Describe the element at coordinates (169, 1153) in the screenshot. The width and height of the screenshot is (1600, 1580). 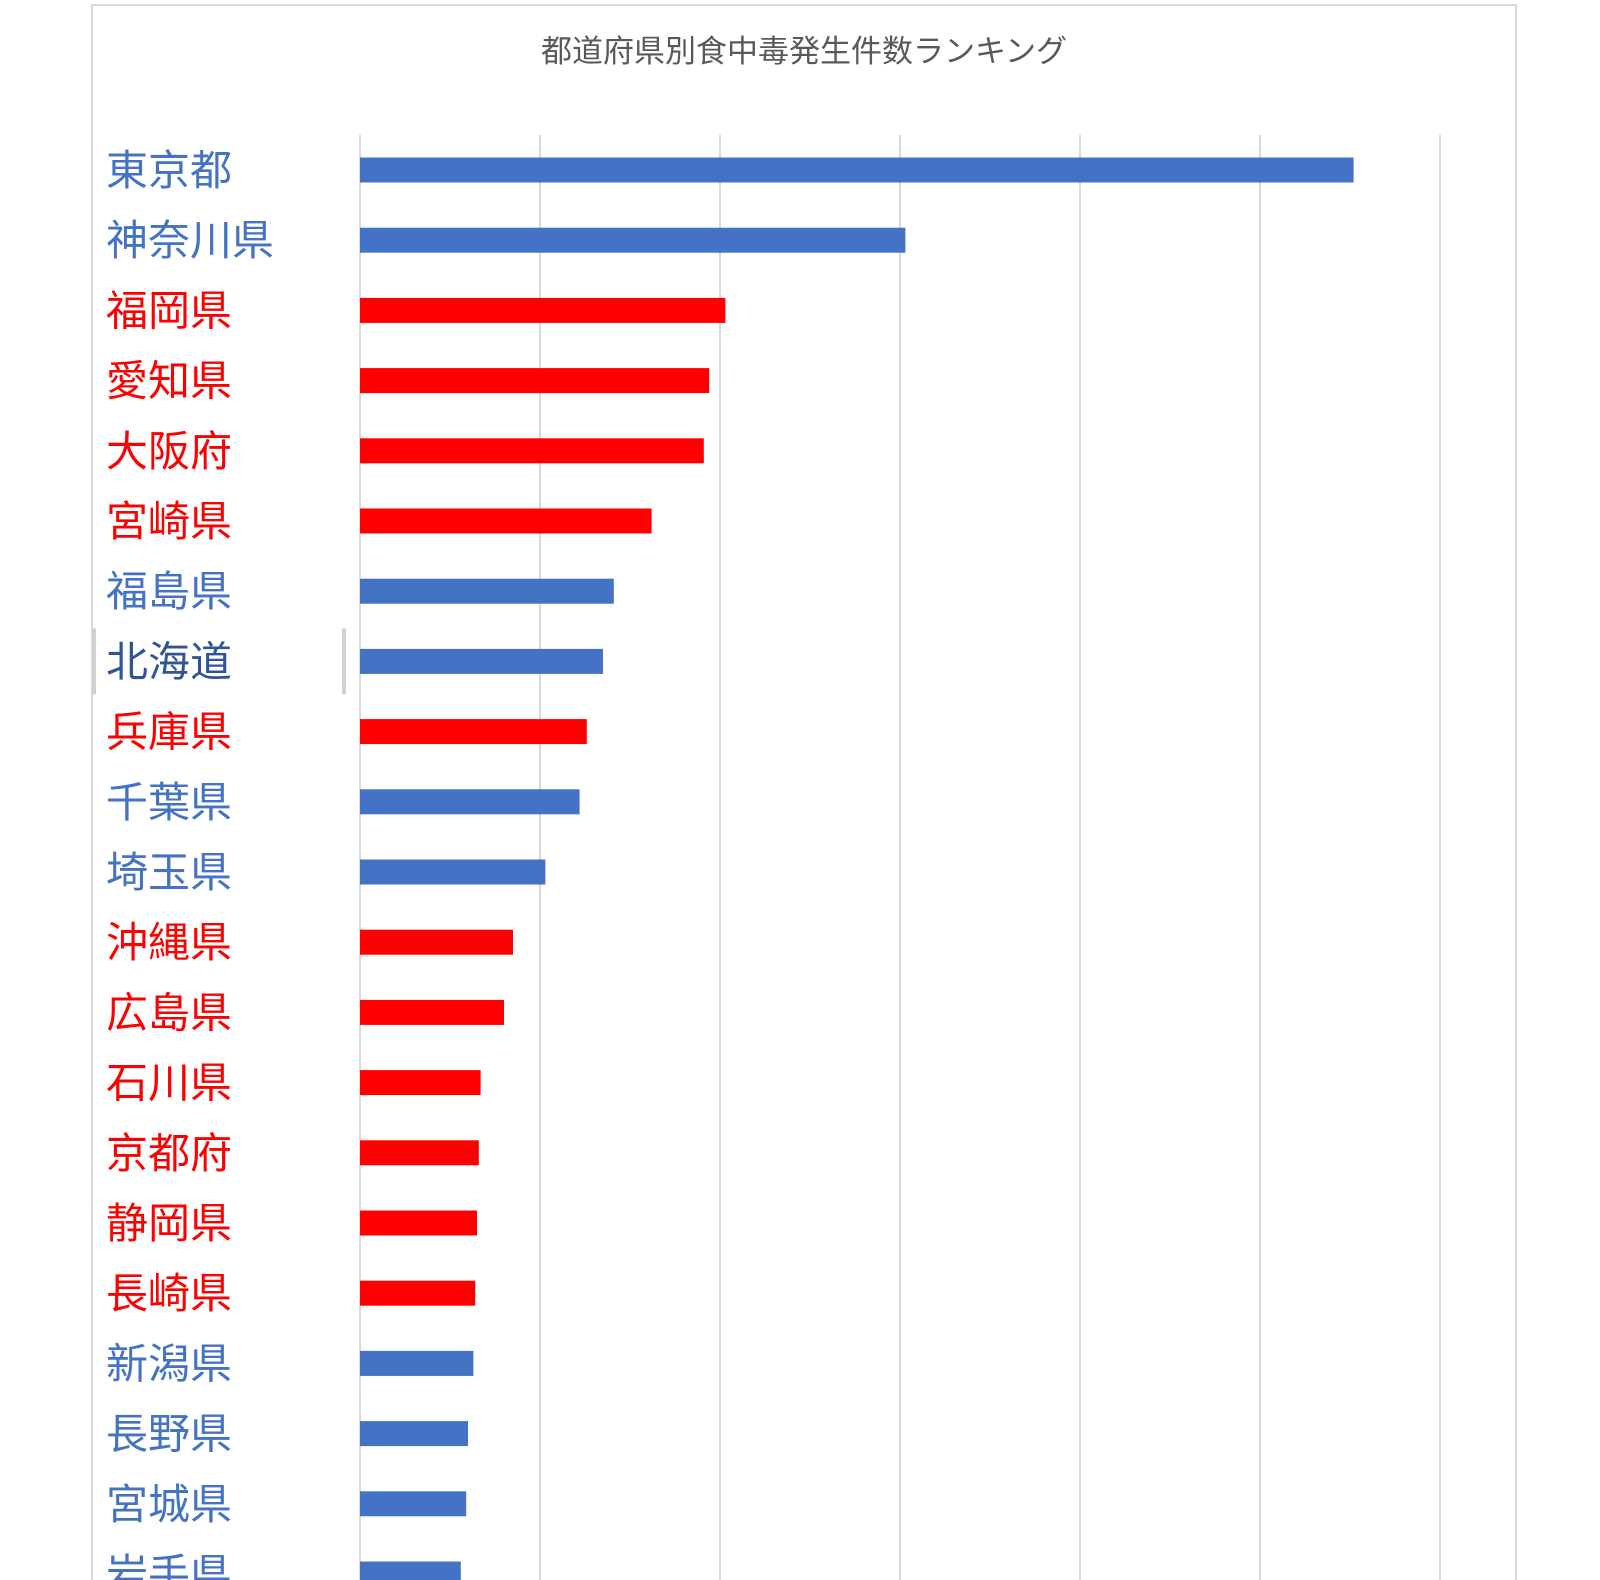
I see `category-label: 京都府` at that location.